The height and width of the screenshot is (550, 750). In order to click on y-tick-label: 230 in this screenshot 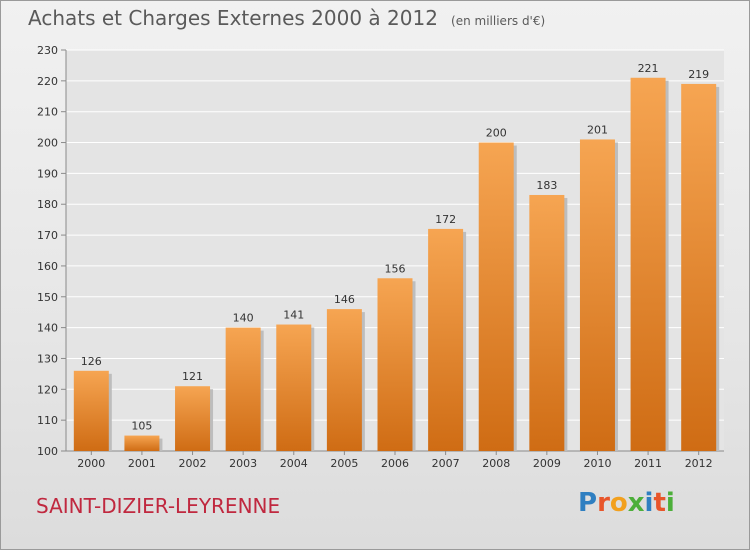, I will do `click(47, 50)`.